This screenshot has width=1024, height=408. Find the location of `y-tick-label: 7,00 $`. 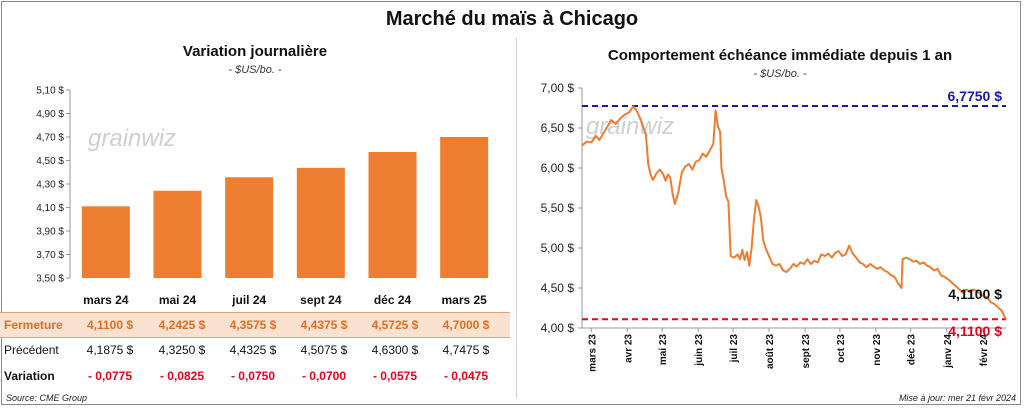

y-tick-label: 7,00 $ is located at coordinates (558, 88).